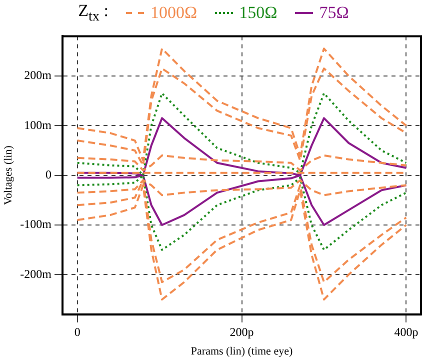 Image resolution: width=427 pixels, height=362 pixels. I want to click on legend-title: Z$_{tx}$ :, so click(93, 13).